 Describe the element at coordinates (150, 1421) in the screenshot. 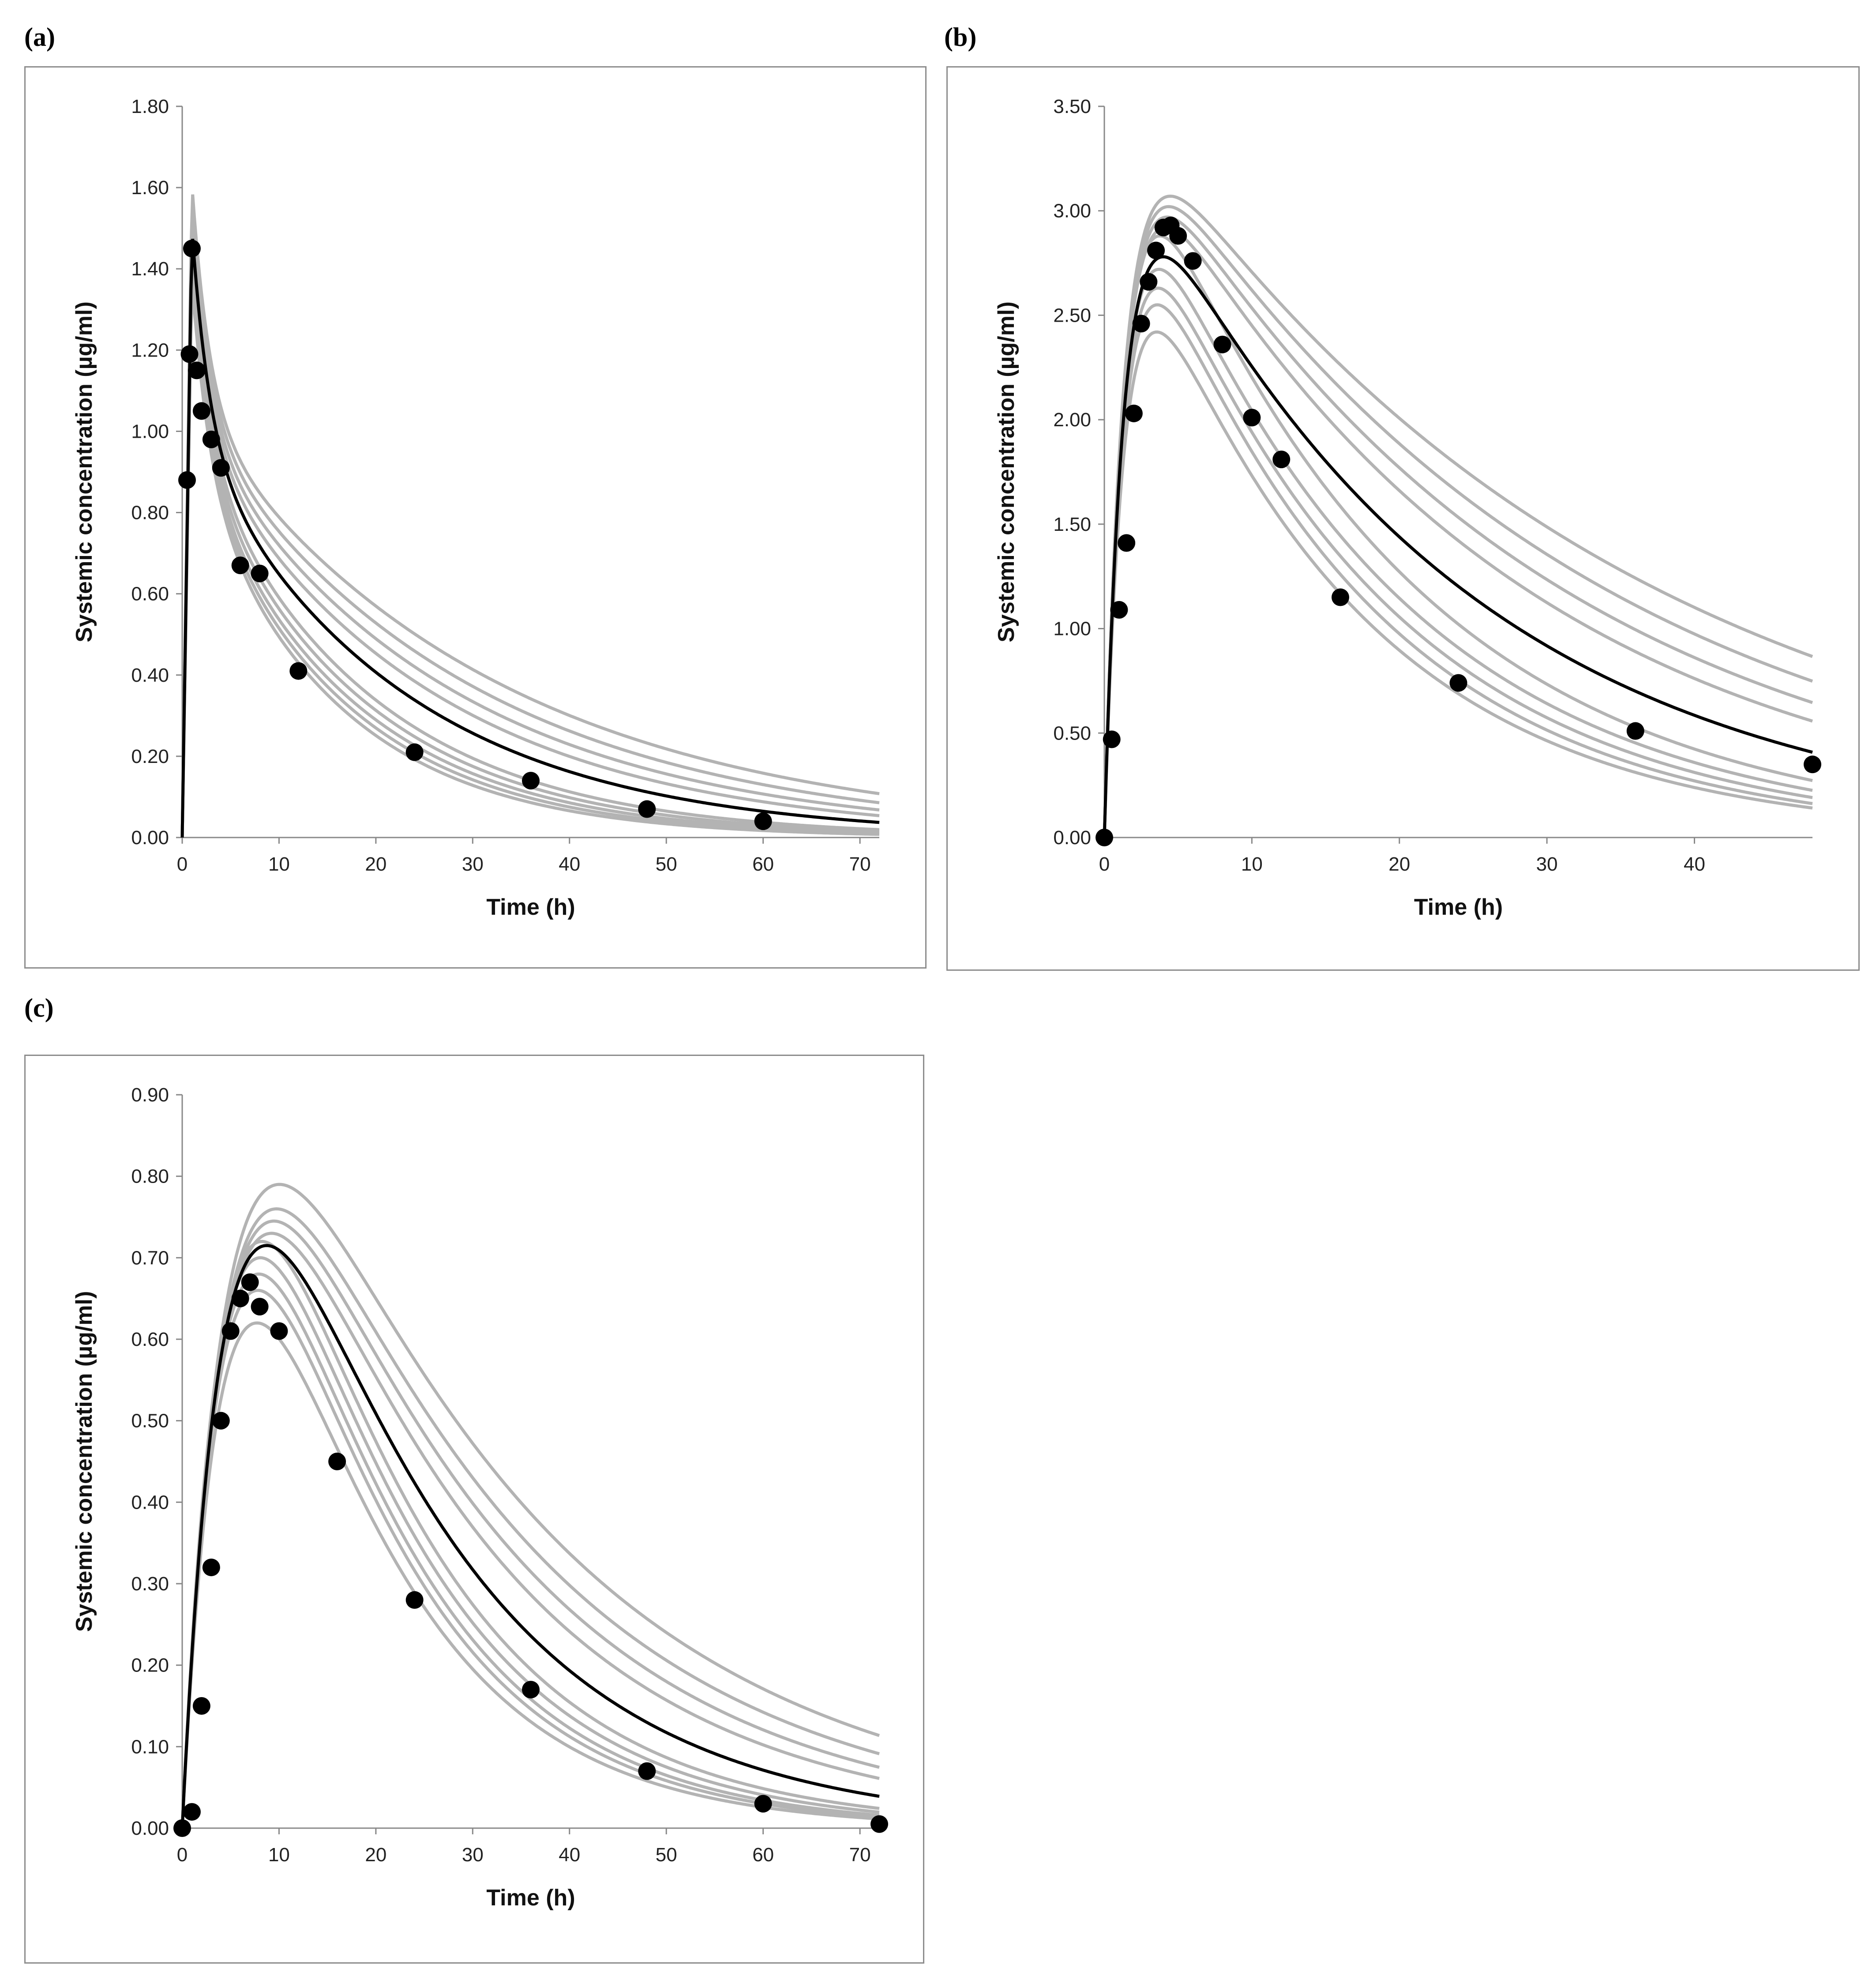

I see `y-tick-label: 0.50` at that location.